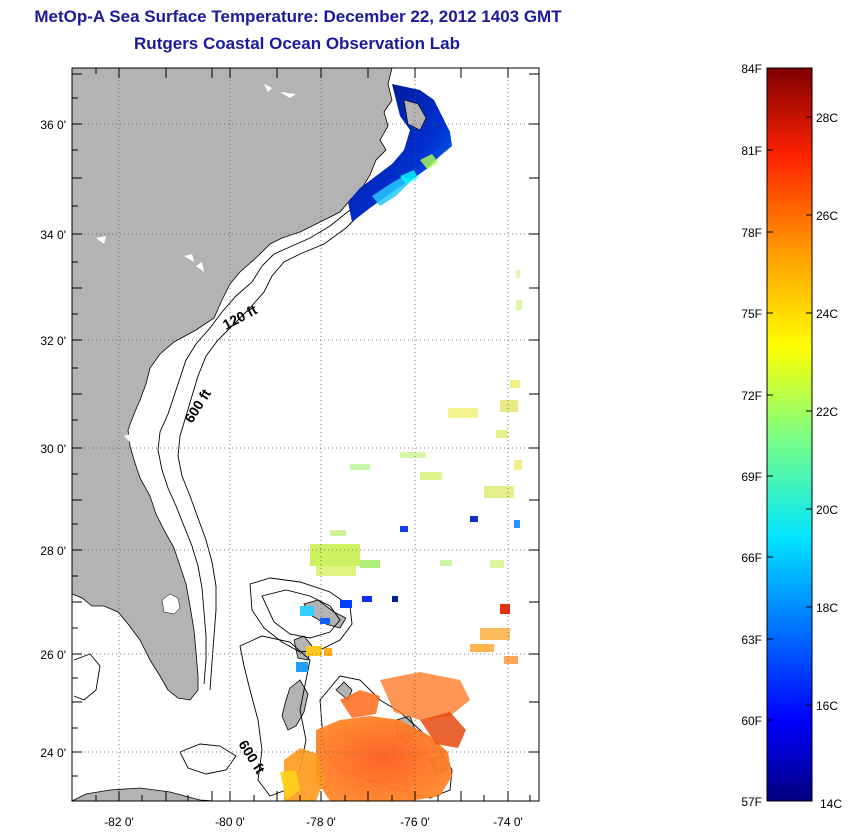  What do you see at coordinates (321, 822) in the screenshot?
I see `lon-label: -78 0'` at bounding box center [321, 822].